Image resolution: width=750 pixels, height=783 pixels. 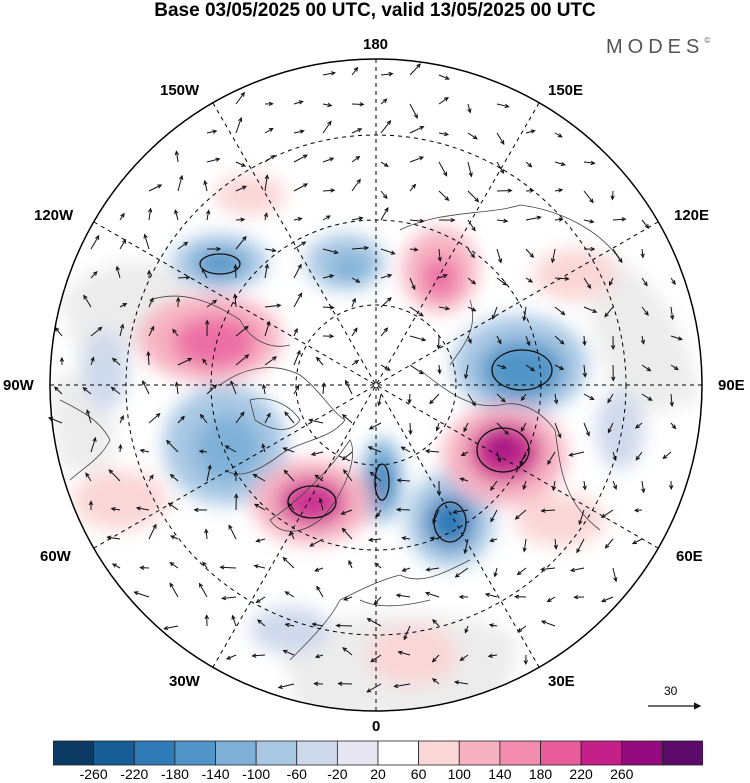 I want to click on colorbar-tick-label: -60, so click(x=296, y=774).